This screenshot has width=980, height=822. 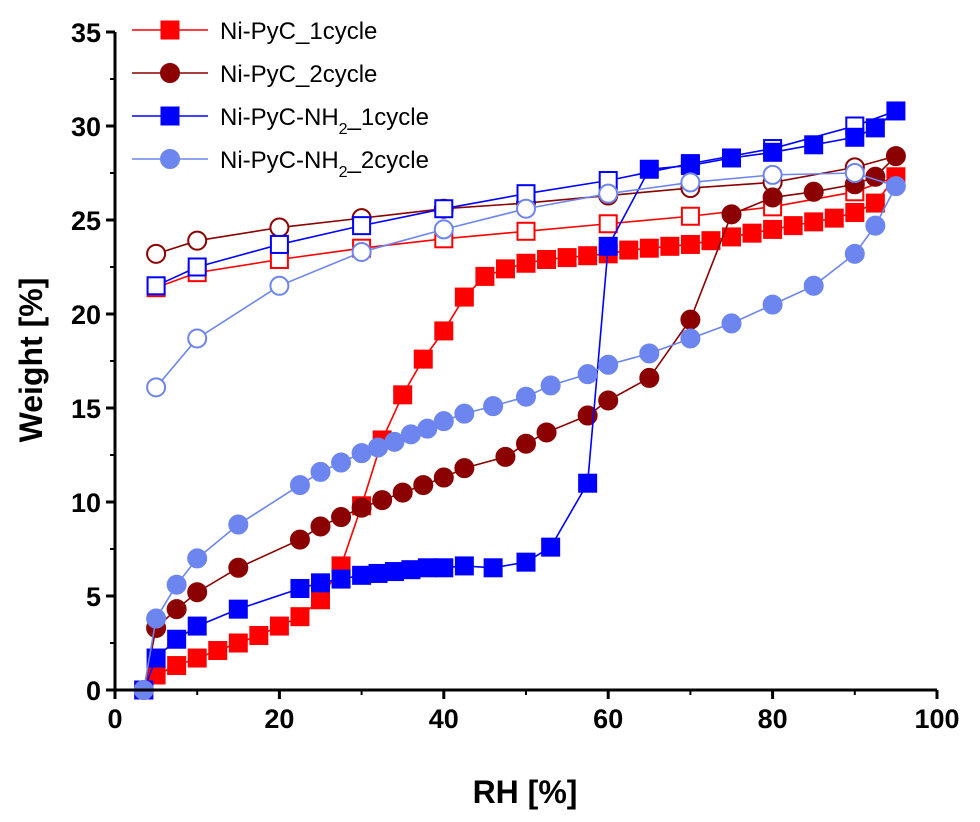 What do you see at coordinates (86, 33) in the screenshot?
I see `y-tick-label: 35` at bounding box center [86, 33].